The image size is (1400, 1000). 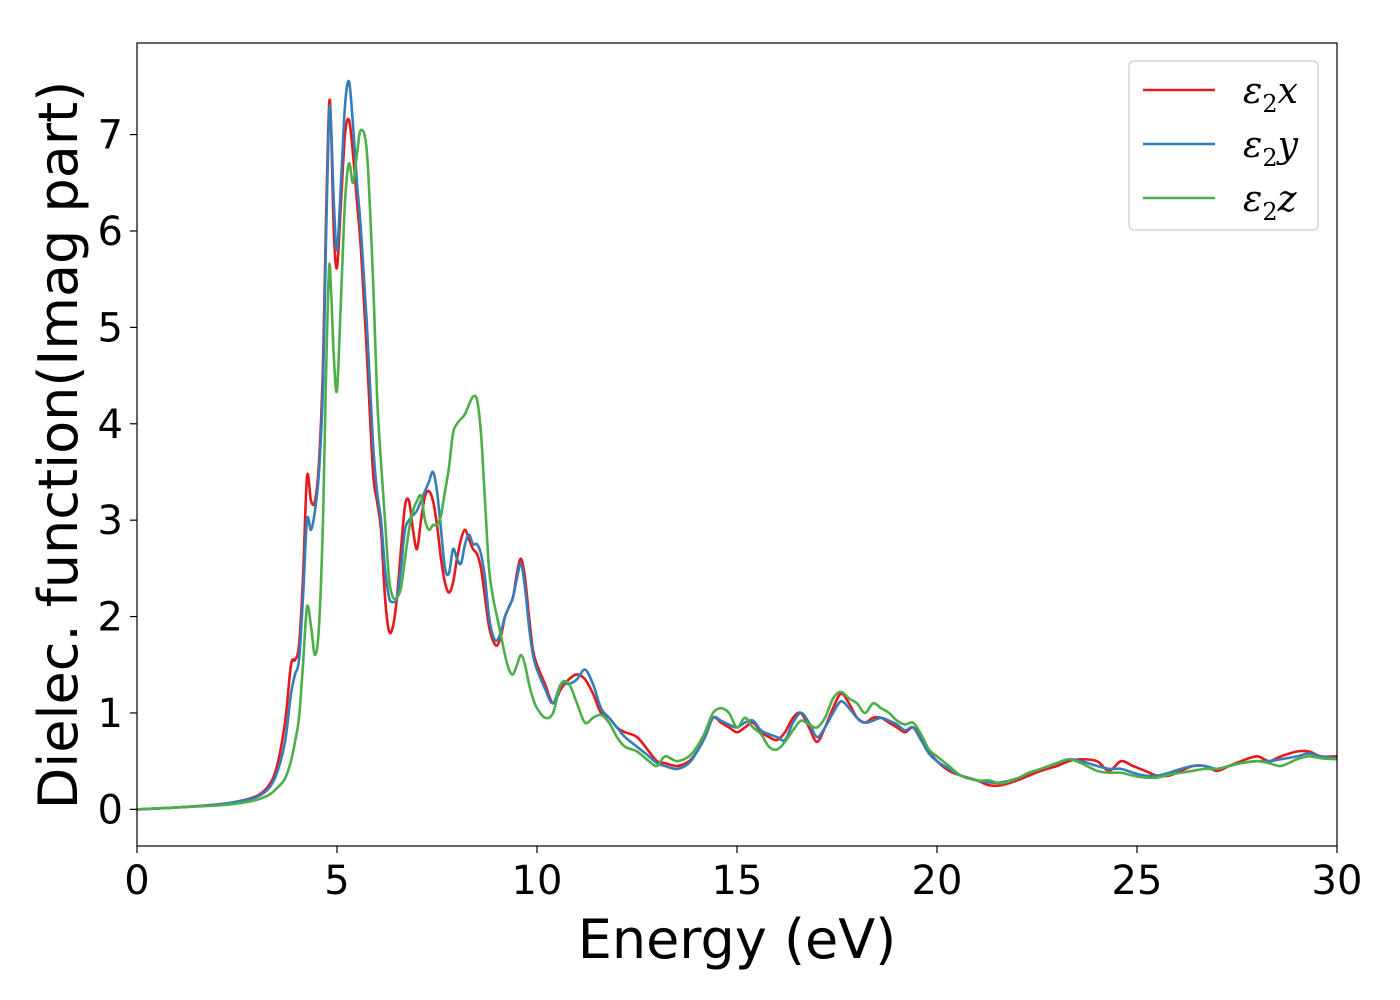 What do you see at coordinates (136, 881) in the screenshot?
I see `x-tick-label: 0` at bounding box center [136, 881].